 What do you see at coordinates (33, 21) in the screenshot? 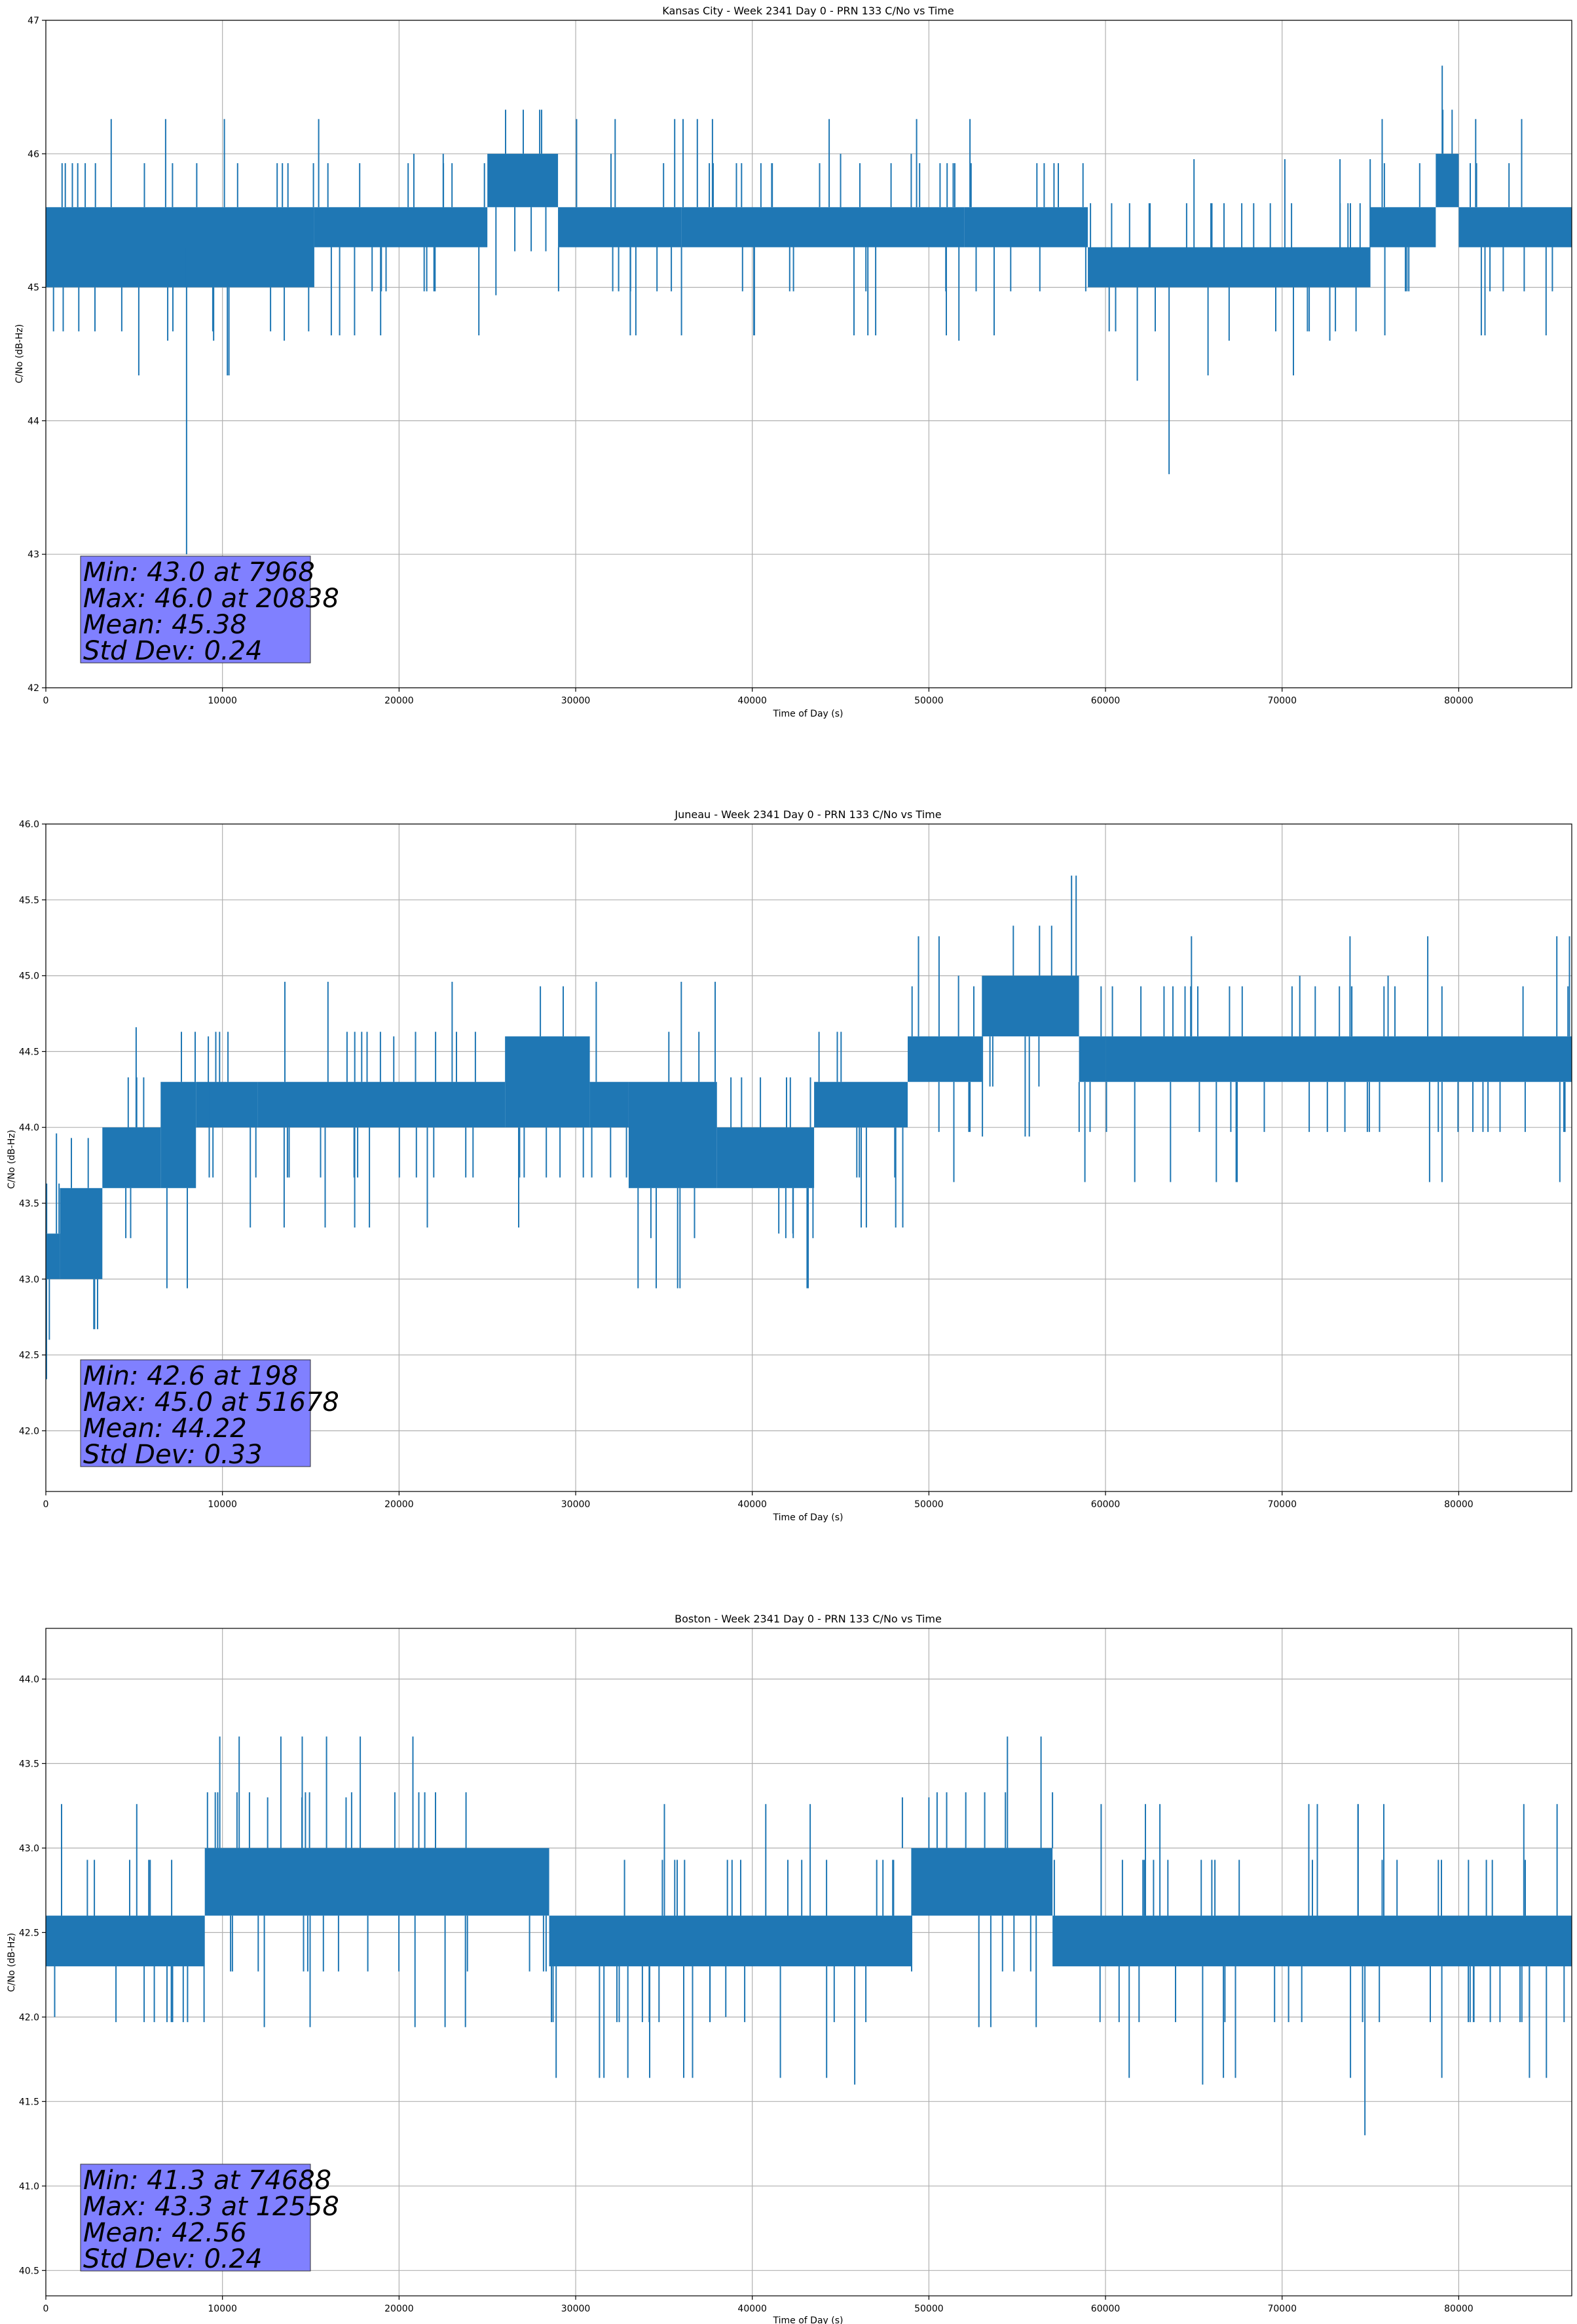
I see `y-tick-label: 47` at bounding box center [33, 21].